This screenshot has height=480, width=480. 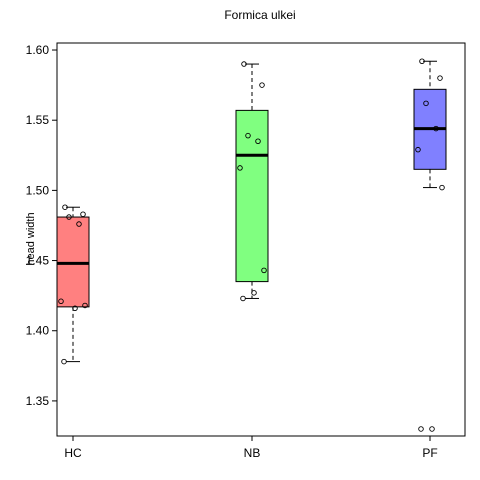 I want to click on y-tick-label: 1.40, so click(x=38, y=331).